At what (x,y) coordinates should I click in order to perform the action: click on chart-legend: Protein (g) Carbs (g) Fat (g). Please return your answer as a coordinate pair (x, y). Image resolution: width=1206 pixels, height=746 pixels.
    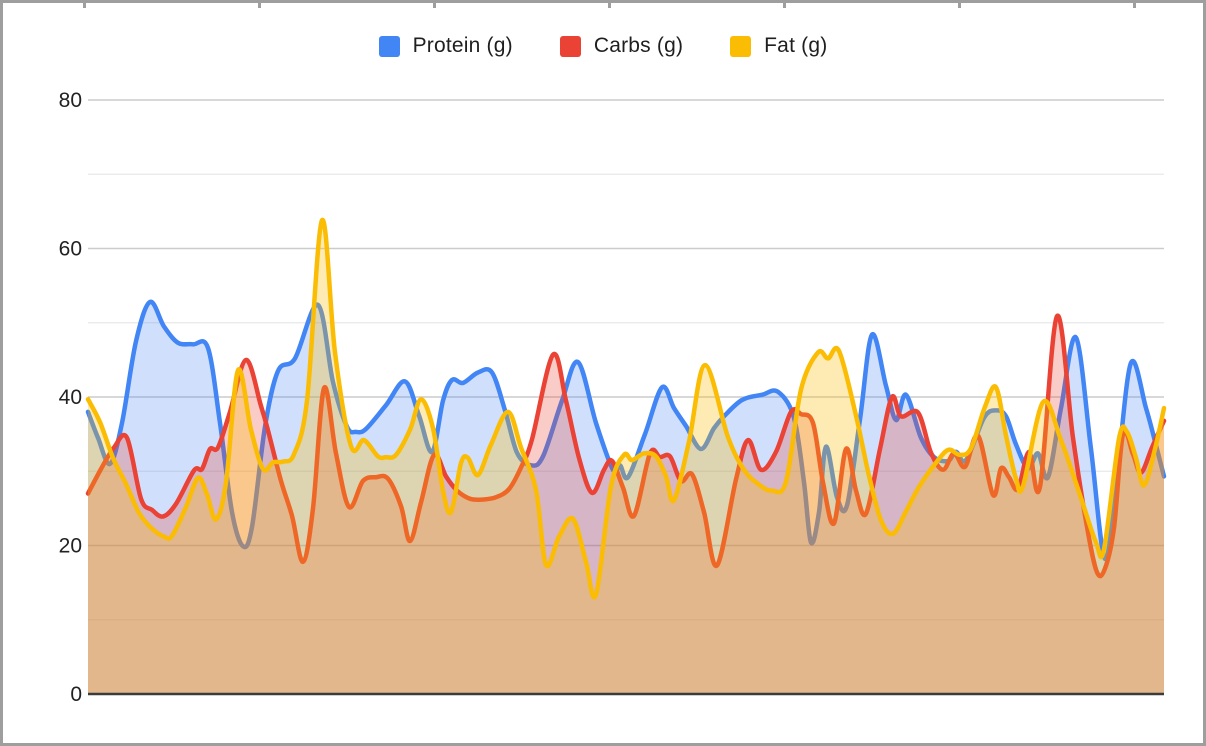
    Looking at the image, I should click on (603, 46).